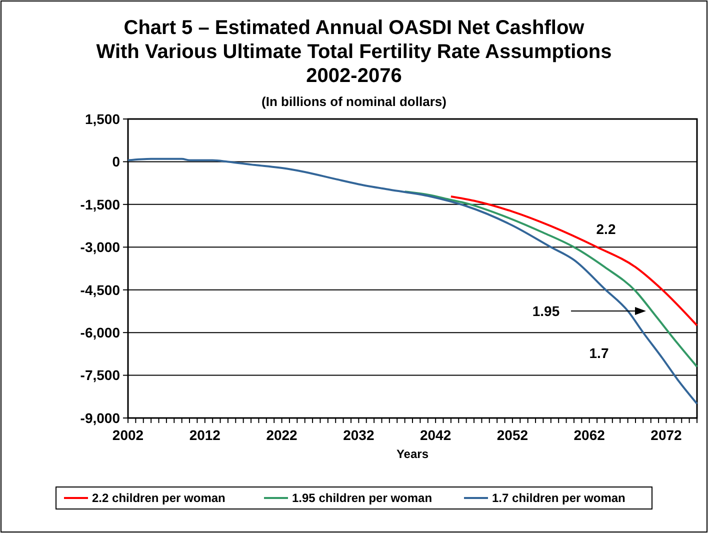  What do you see at coordinates (436, 435) in the screenshot?
I see `x-tick-label: 2042` at bounding box center [436, 435].